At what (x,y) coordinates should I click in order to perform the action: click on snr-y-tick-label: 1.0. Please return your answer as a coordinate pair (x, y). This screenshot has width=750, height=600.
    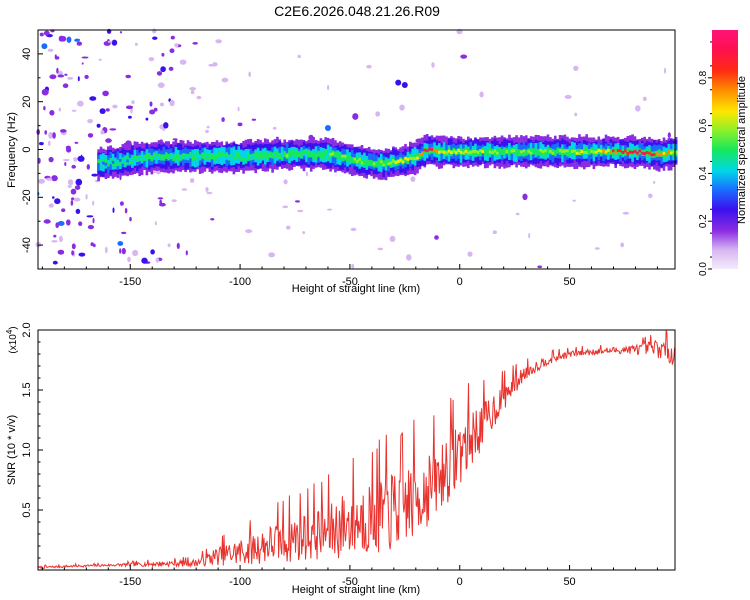
    Looking at the image, I should click on (27, 449).